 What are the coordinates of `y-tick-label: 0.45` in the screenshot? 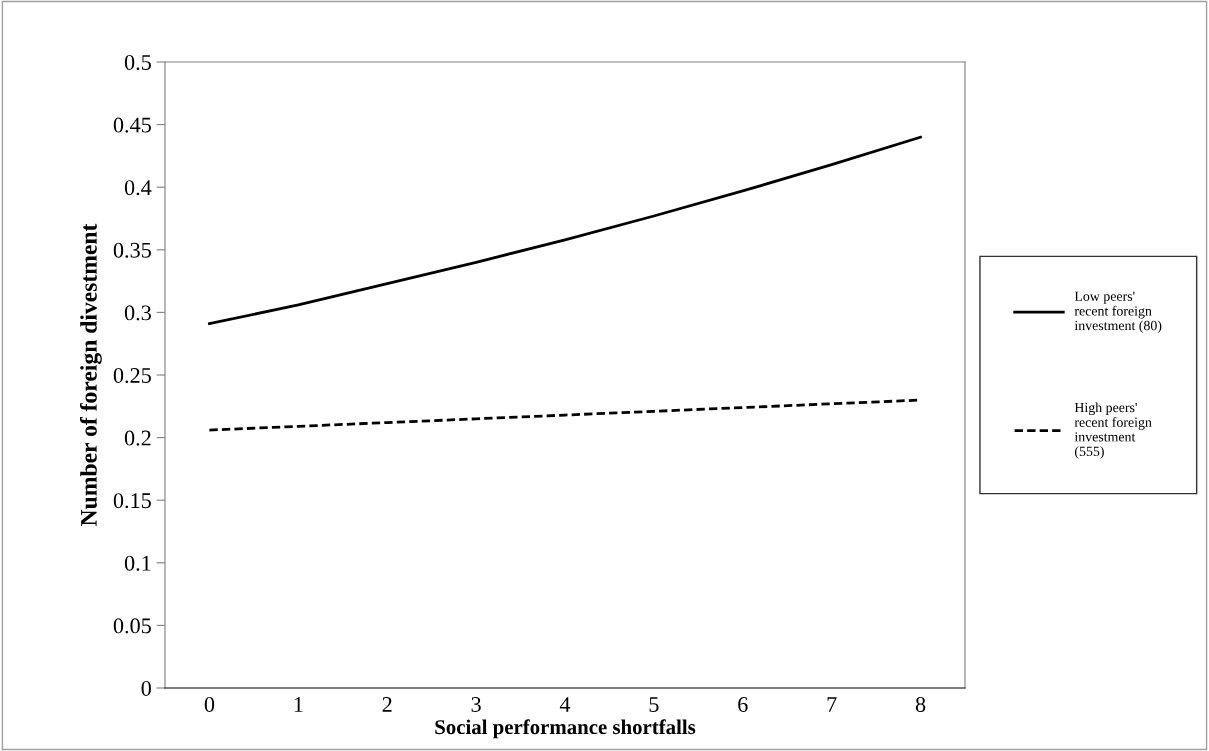 It's located at (132, 125).